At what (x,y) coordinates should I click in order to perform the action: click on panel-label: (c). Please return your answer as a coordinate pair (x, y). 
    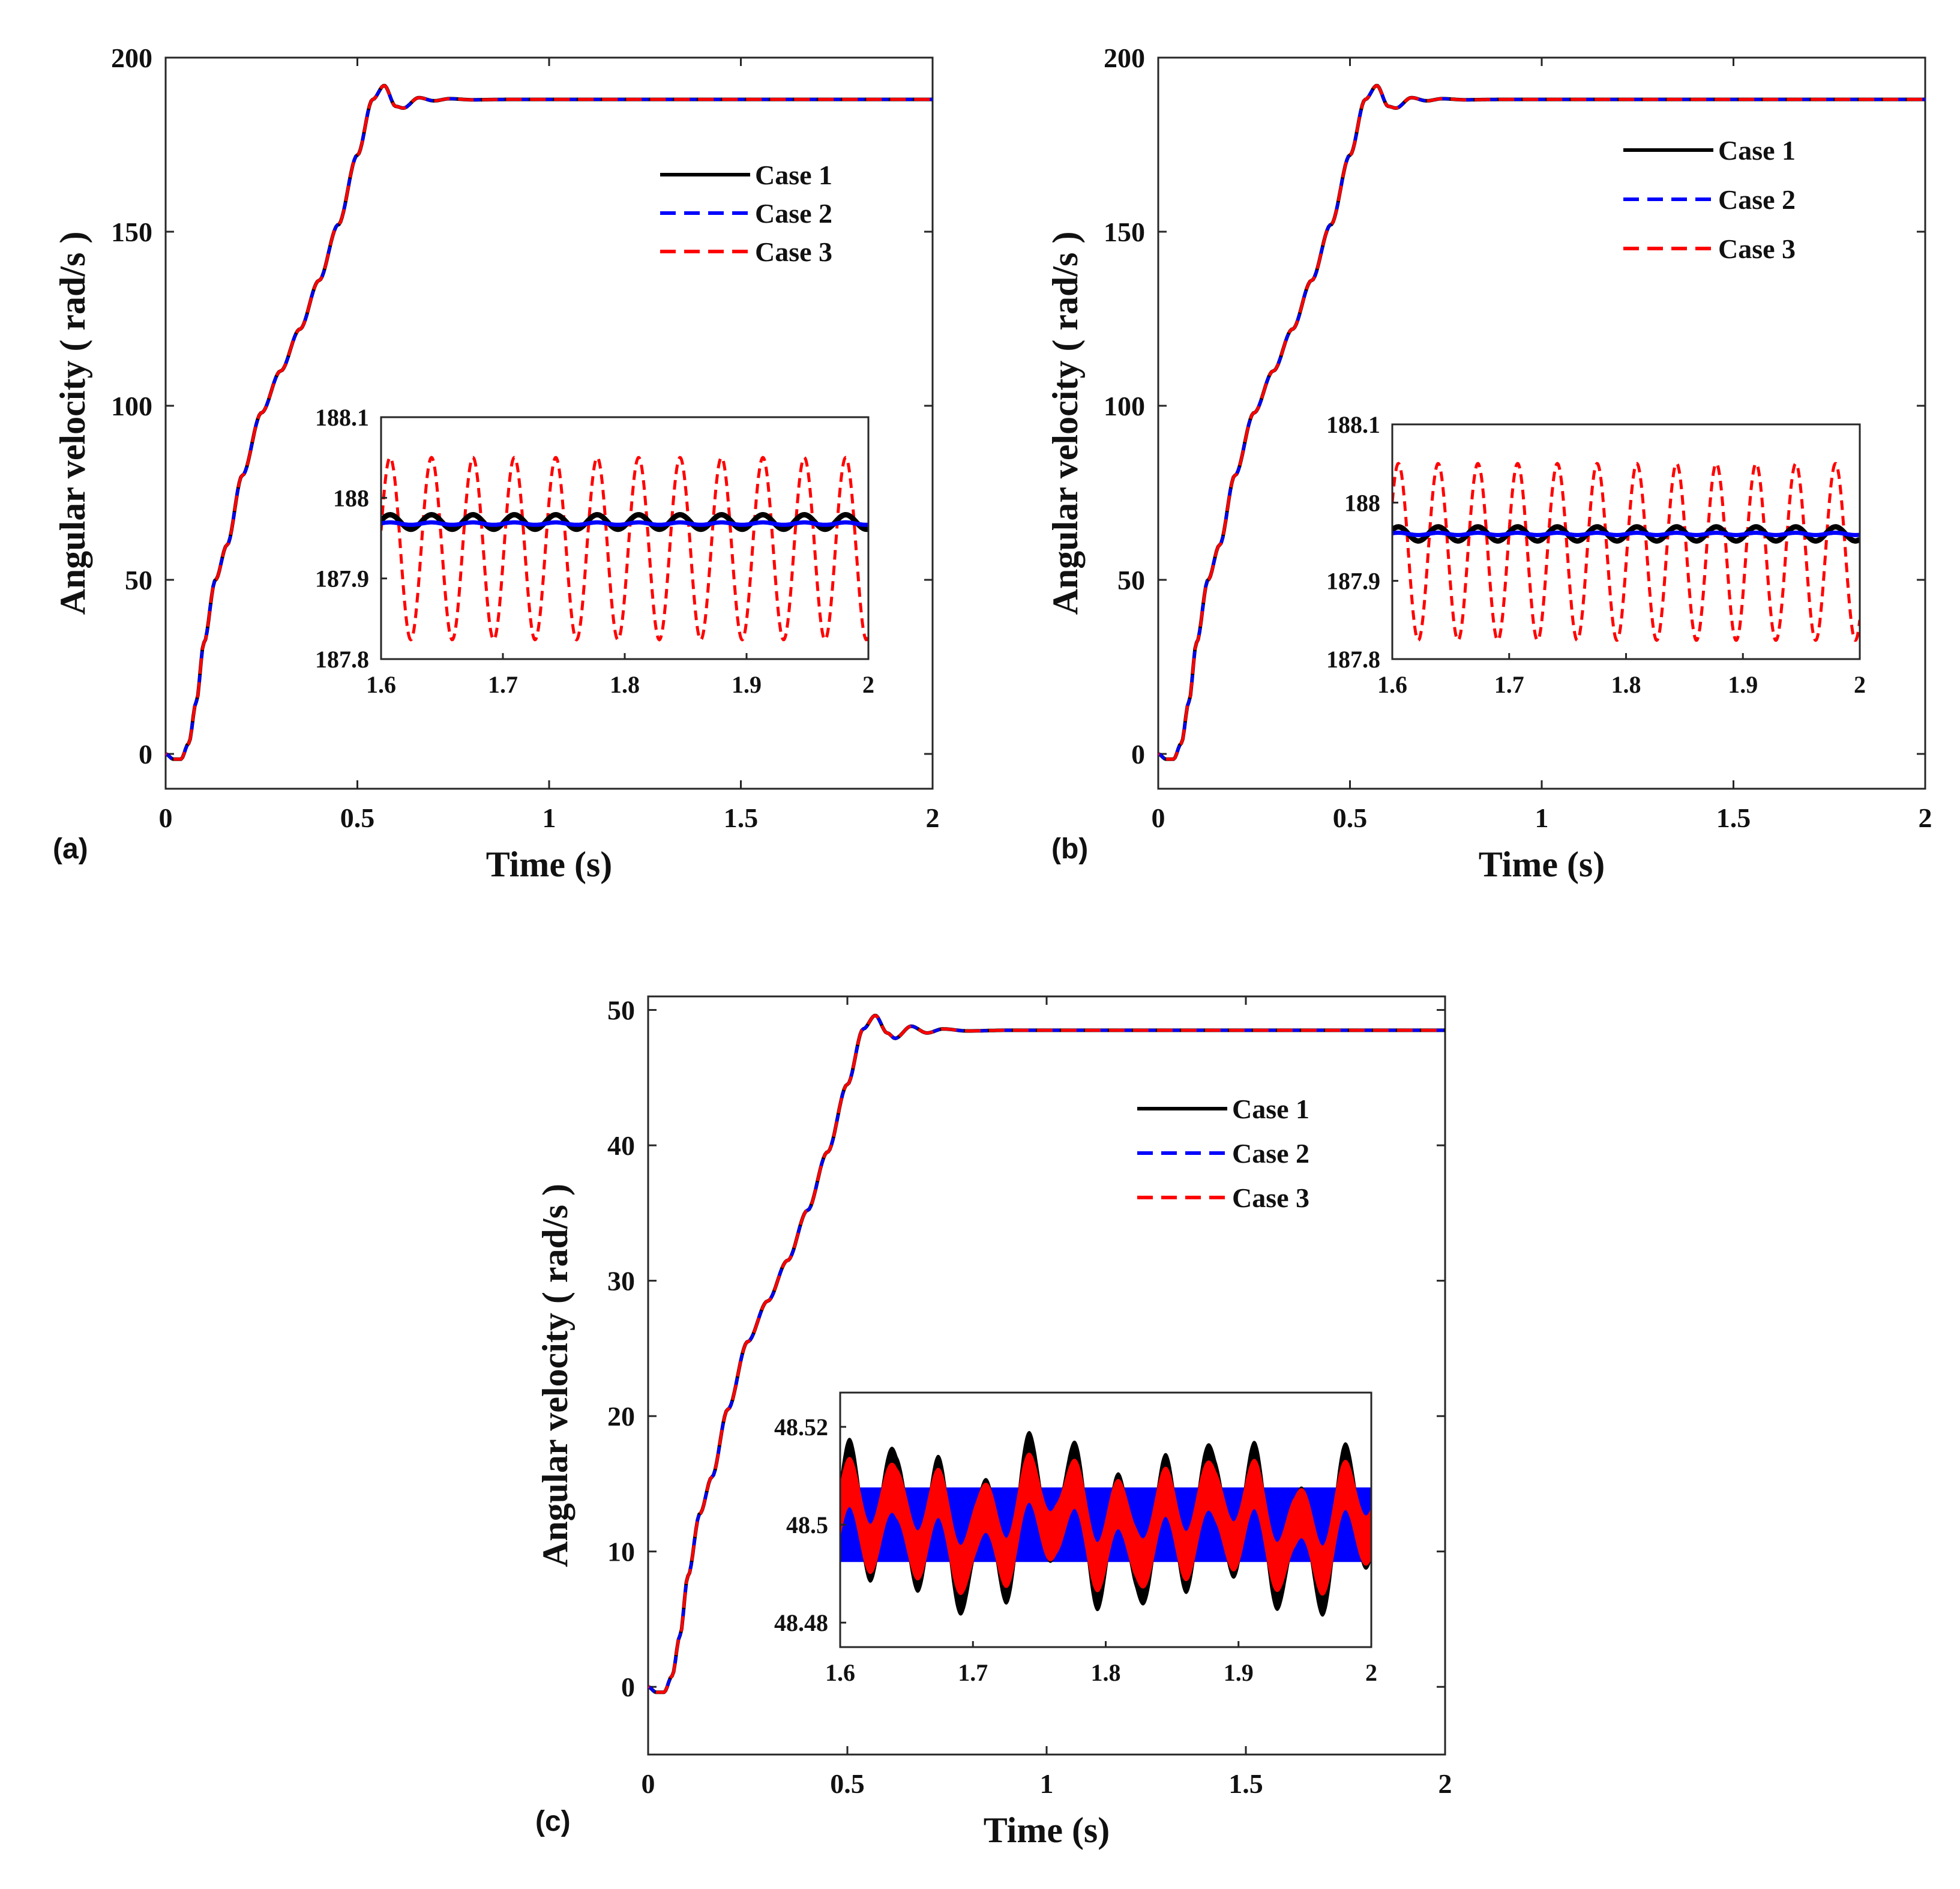
    Looking at the image, I should click on (553, 1821).